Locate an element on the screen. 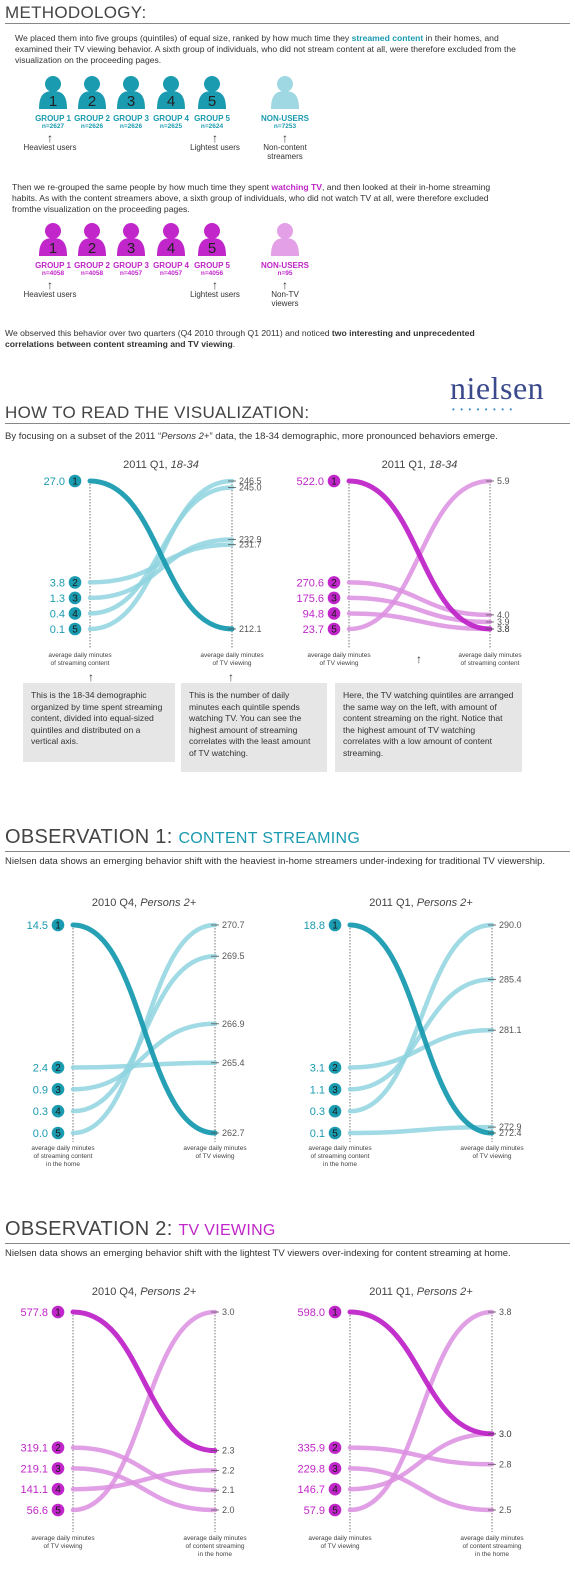  group-3: 3 GROUP 3 n=2626 is located at coordinates (131, 102).